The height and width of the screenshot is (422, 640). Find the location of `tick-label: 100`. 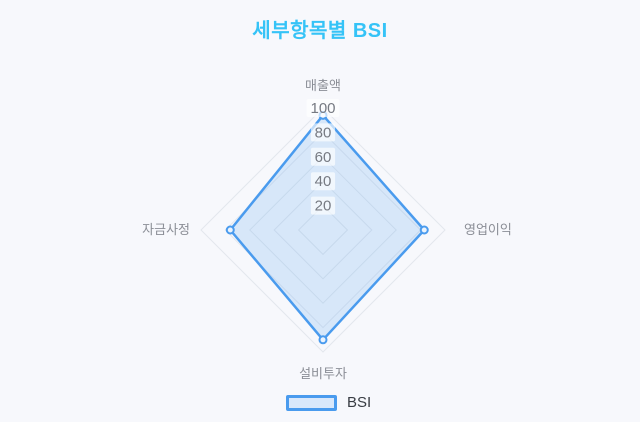

tick-label: 100 is located at coordinates (322, 108).